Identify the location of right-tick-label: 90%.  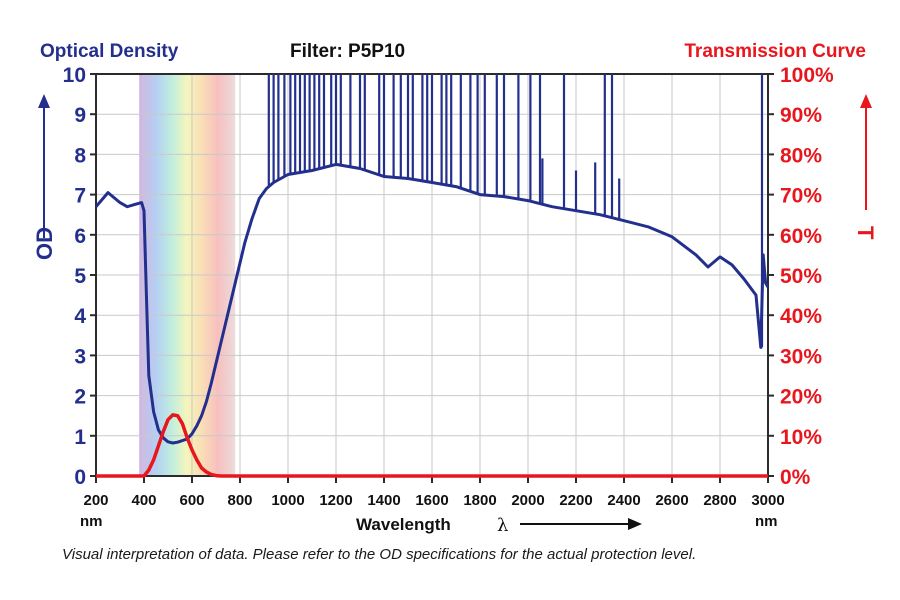
(801, 115).